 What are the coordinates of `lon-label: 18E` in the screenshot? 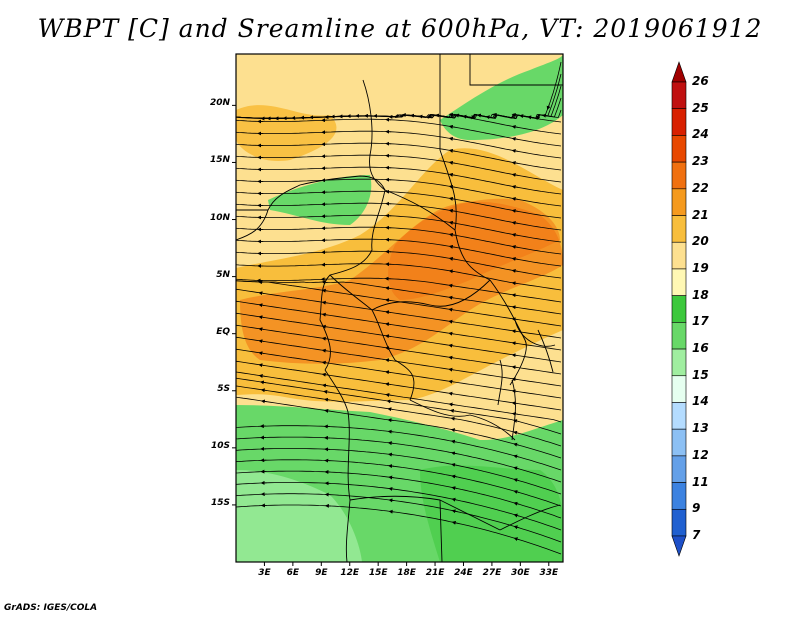 It's located at (406, 573).